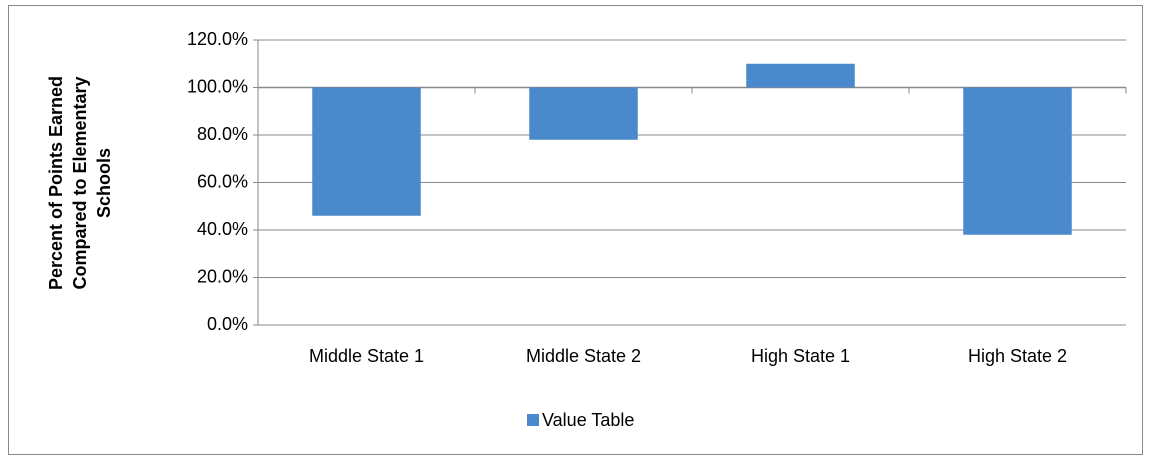 This screenshot has height=465, width=1151. Describe the element at coordinates (217, 86) in the screenshot. I see `y-tick-label: 100.0%` at that location.